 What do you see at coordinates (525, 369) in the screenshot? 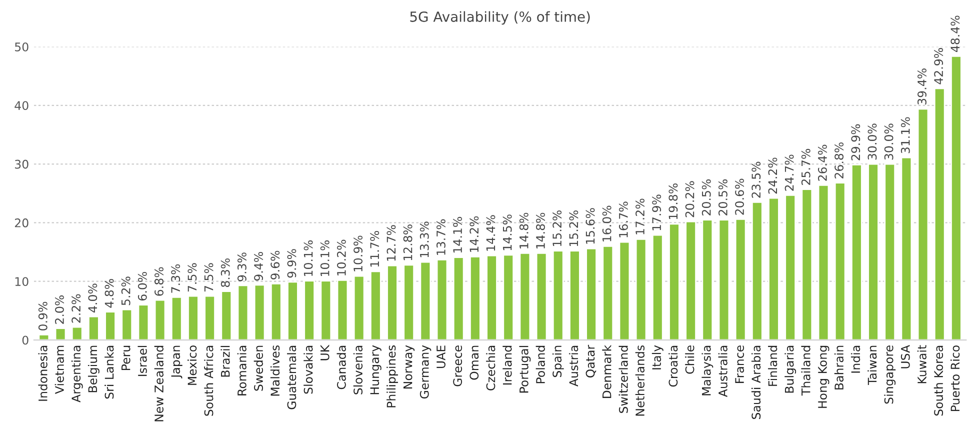
I see `x-tick-label: Portugal` at bounding box center [525, 369].